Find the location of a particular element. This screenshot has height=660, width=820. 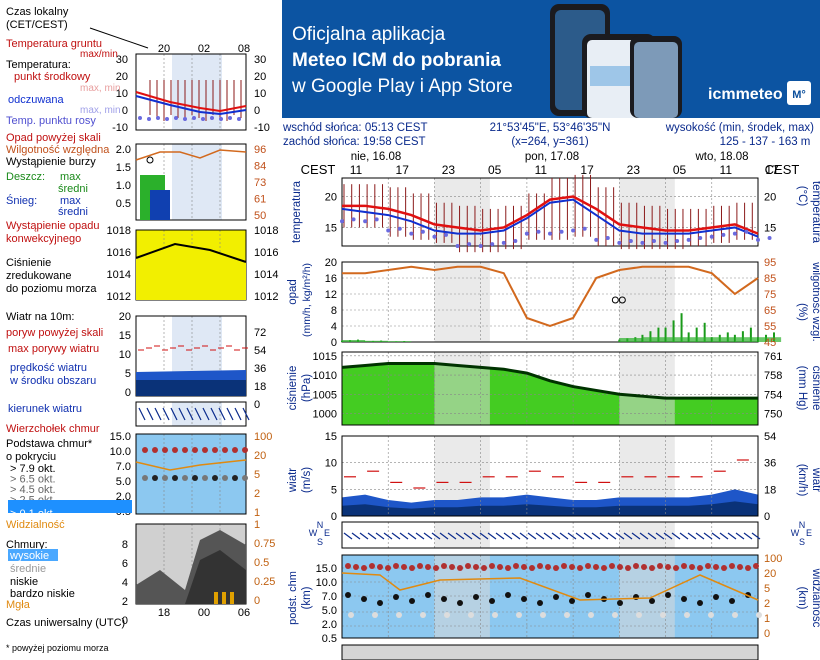

precip-tick-left: 4 is located at coordinates (334, 327).